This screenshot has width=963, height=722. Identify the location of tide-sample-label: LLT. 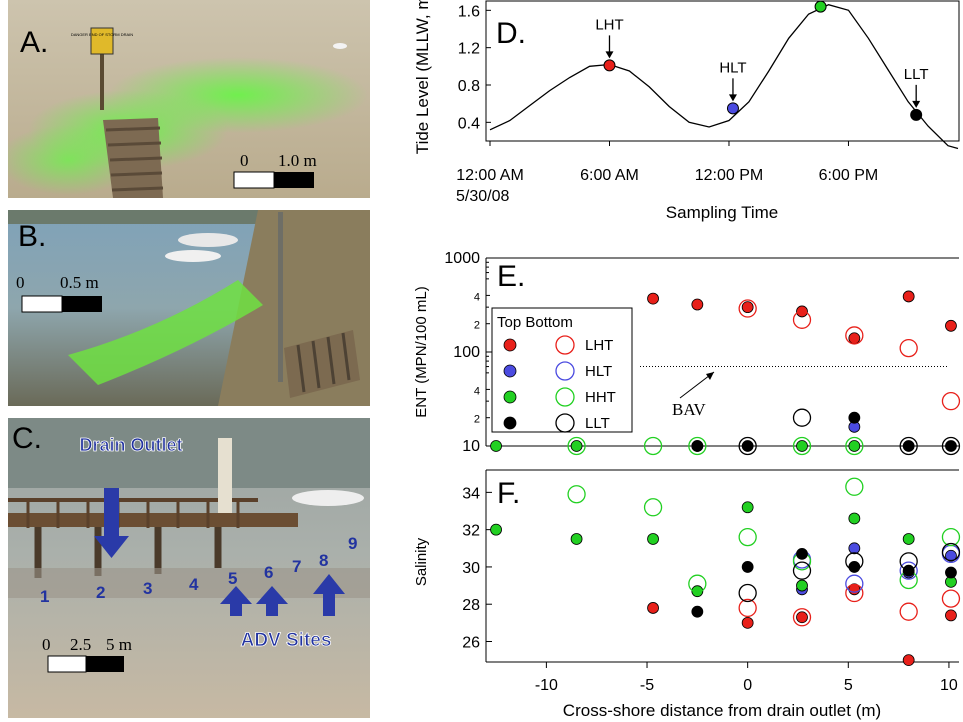
(916, 74).